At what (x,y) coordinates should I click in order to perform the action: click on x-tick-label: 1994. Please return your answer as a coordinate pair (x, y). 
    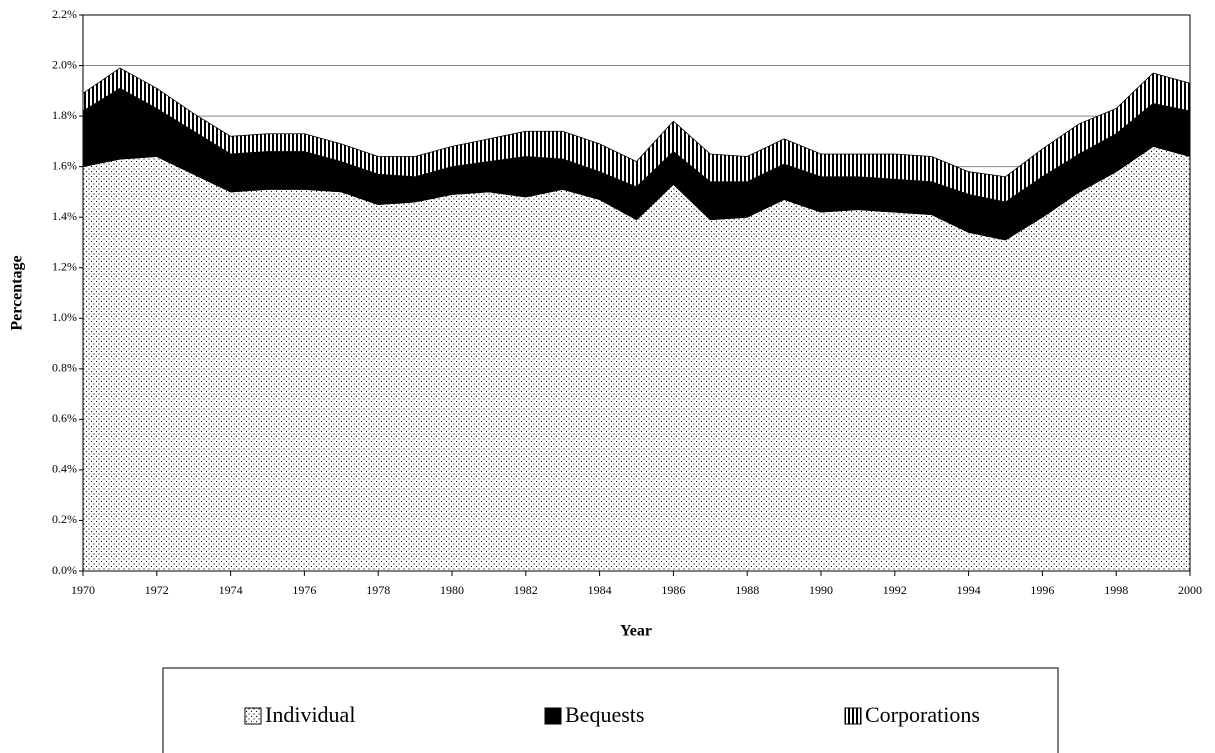
    Looking at the image, I should click on (969, 590).